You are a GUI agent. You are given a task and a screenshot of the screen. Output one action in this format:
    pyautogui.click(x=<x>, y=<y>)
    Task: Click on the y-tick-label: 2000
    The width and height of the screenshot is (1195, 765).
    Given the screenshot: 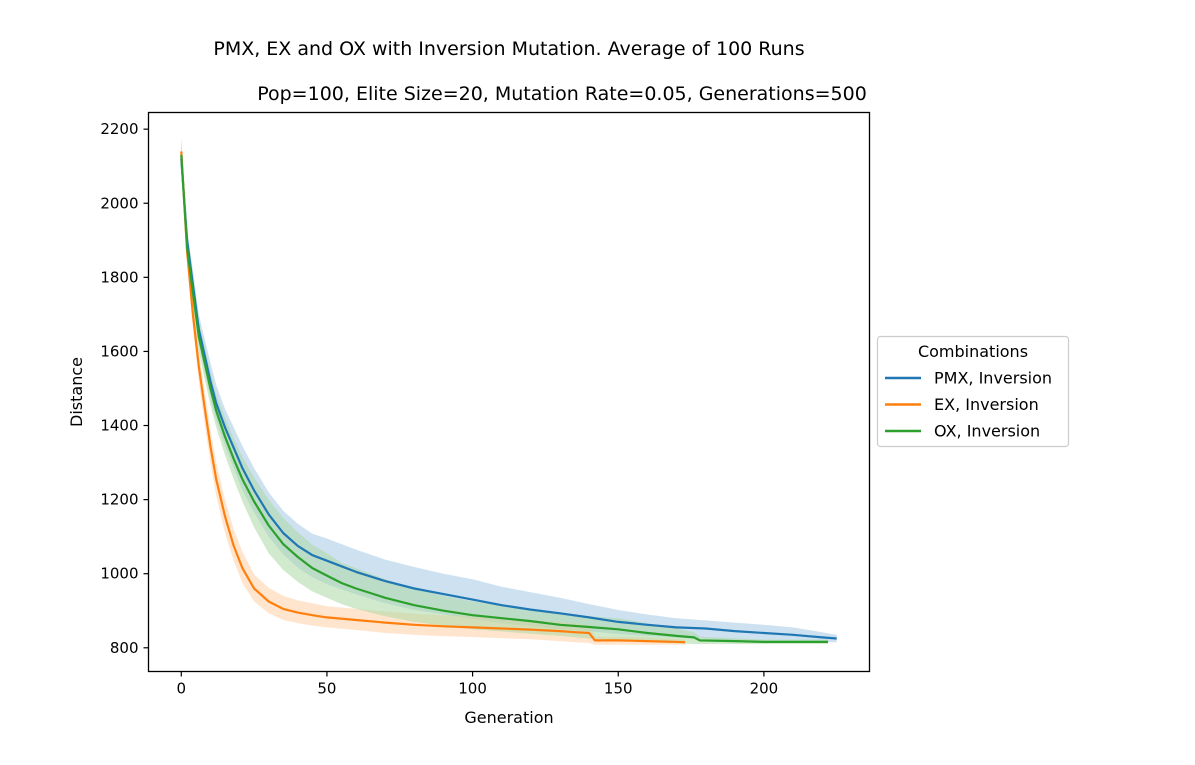 What is the action you would take?
    pyautogui.click(x=119, y=203)
    